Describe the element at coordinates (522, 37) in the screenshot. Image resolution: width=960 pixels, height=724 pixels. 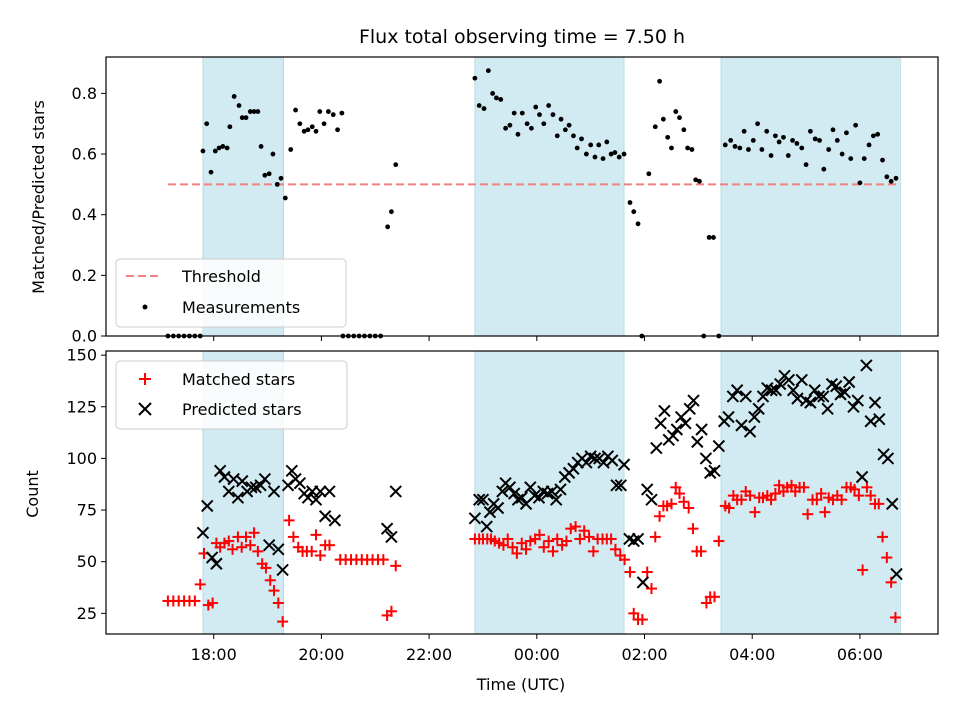
I see `chart-title: Flux total observing time = 7.50 h` at that location.